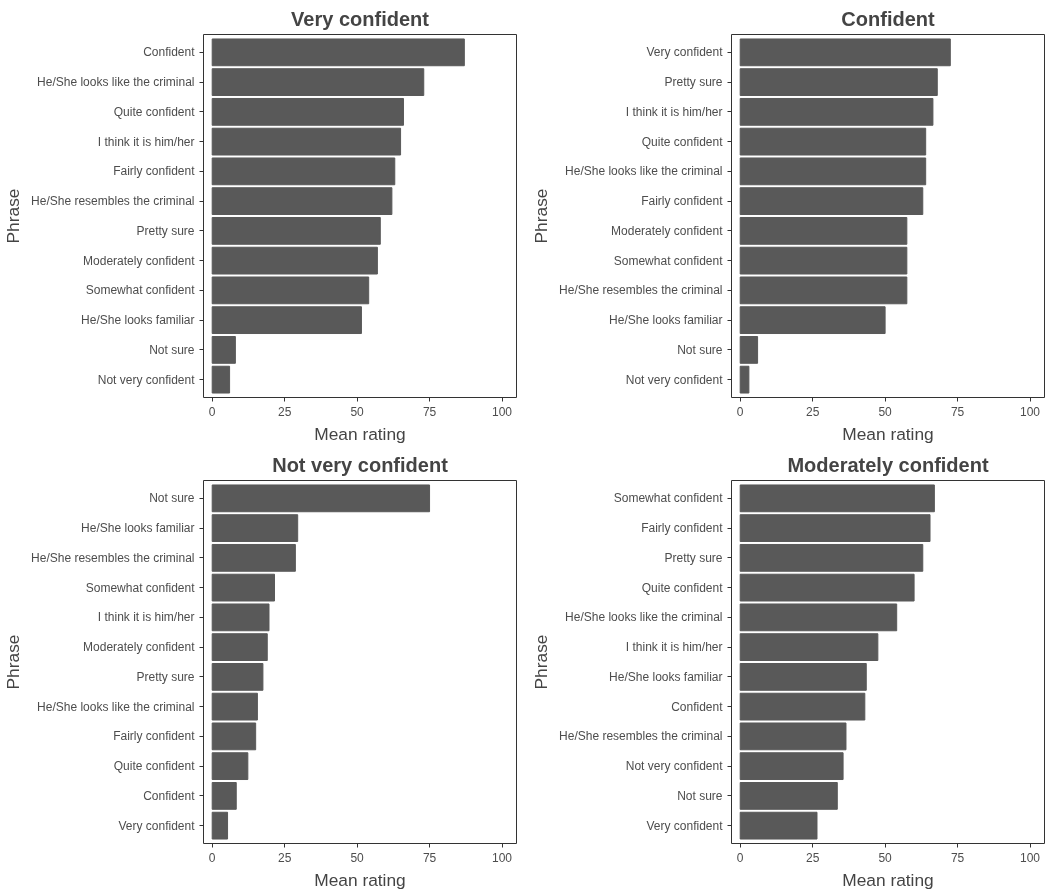  Describe the element at coordinates (360, 18) in the screenshot. I see `chart-title: Very confident` at that location.